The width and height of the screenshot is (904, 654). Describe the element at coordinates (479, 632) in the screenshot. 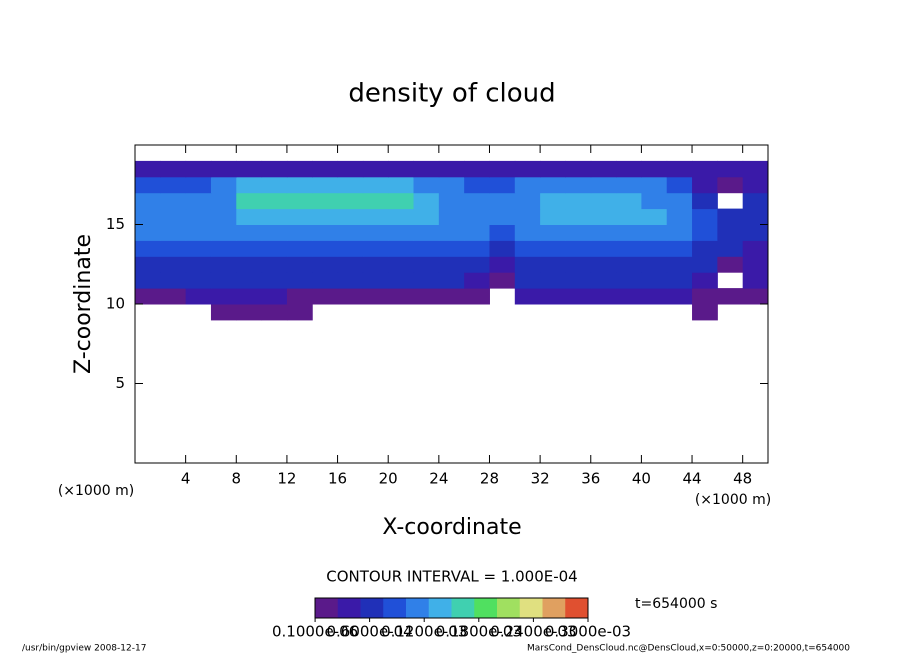

I see `colorbar-tick-label: 0.1800e-03` at that location.